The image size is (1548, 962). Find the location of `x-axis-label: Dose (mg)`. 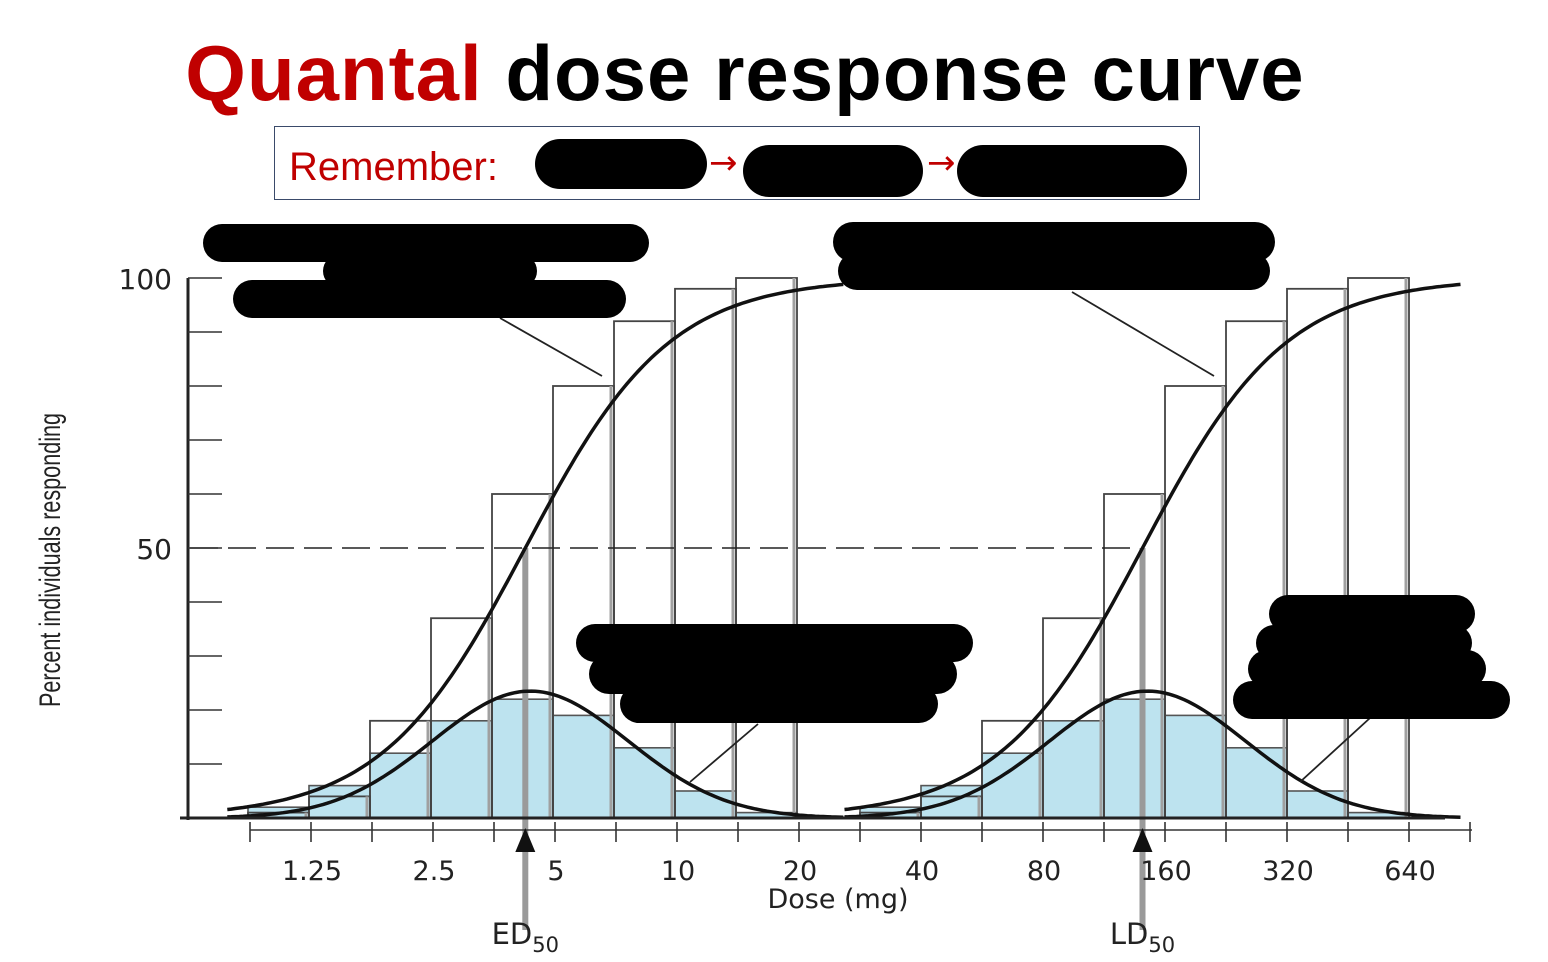

x-axis-label: Dose (mg) is located at coordinates (837, 899).